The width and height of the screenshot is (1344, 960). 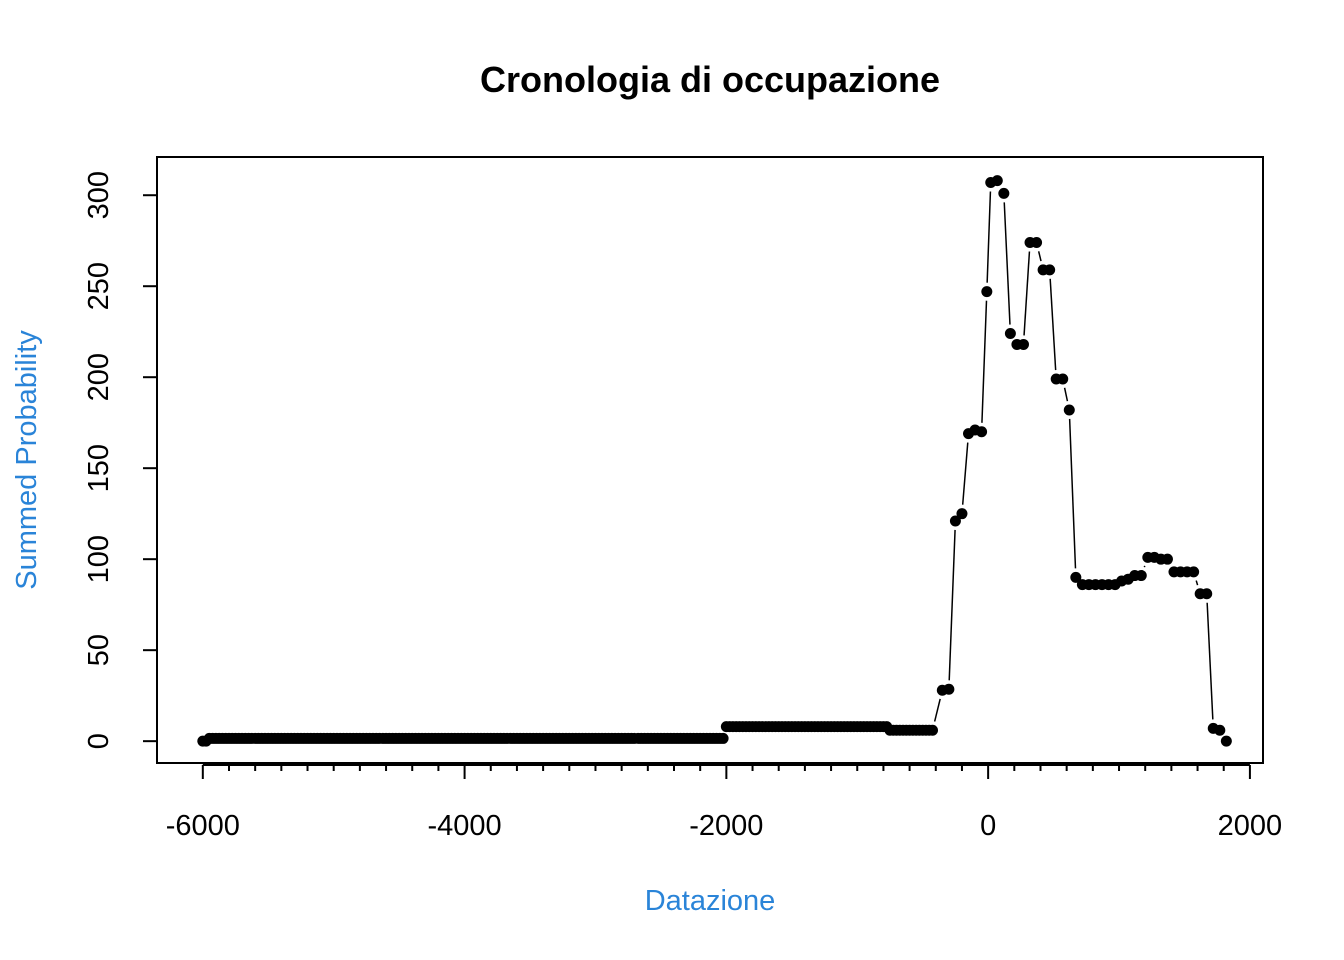 What do you see at coordinates (464, 826) in the screenshot?
I see `x-tick-label: -4000` at bounding box center [464, 826].